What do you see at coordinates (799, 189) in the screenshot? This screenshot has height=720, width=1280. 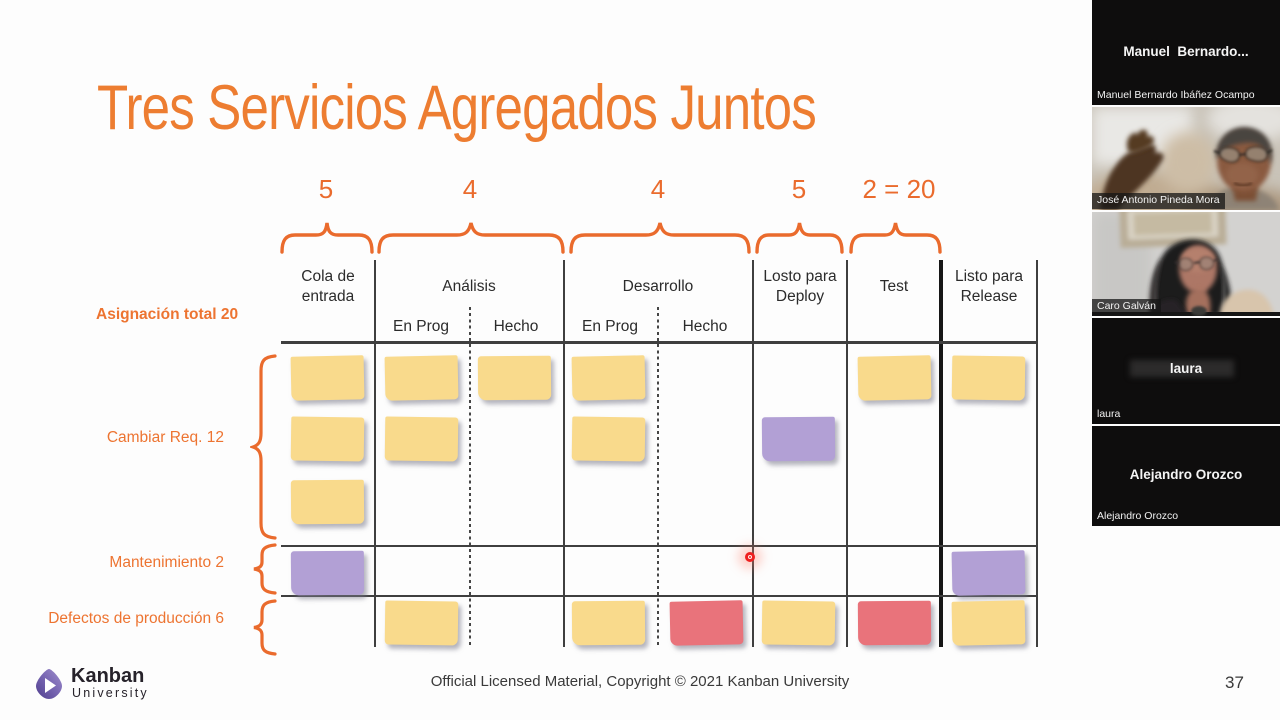 I see `wip-number-deploy: 5` at bounding box center [799, 189].